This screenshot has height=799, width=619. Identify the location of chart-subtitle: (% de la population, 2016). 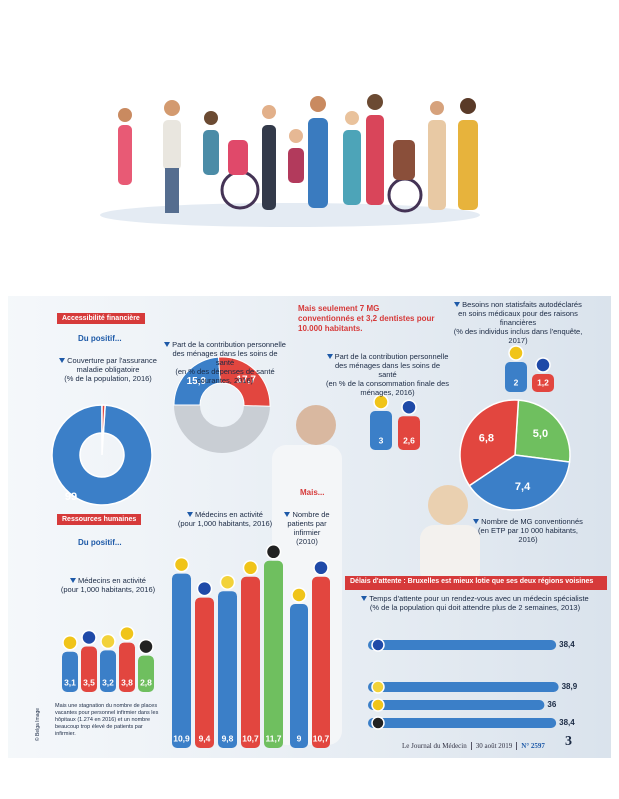
(108, 378).